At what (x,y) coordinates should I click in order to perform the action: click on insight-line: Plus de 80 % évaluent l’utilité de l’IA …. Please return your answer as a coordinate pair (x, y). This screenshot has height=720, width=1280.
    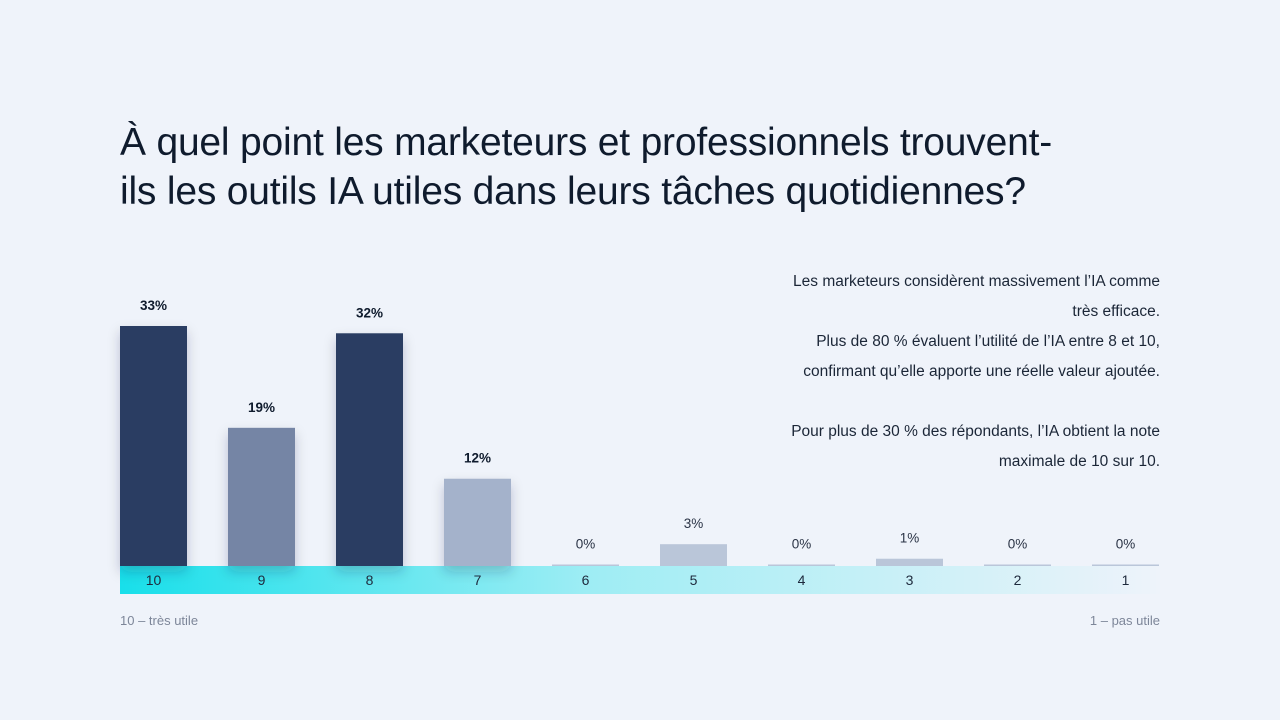
    Looking at the image, I should click on (988, 341).